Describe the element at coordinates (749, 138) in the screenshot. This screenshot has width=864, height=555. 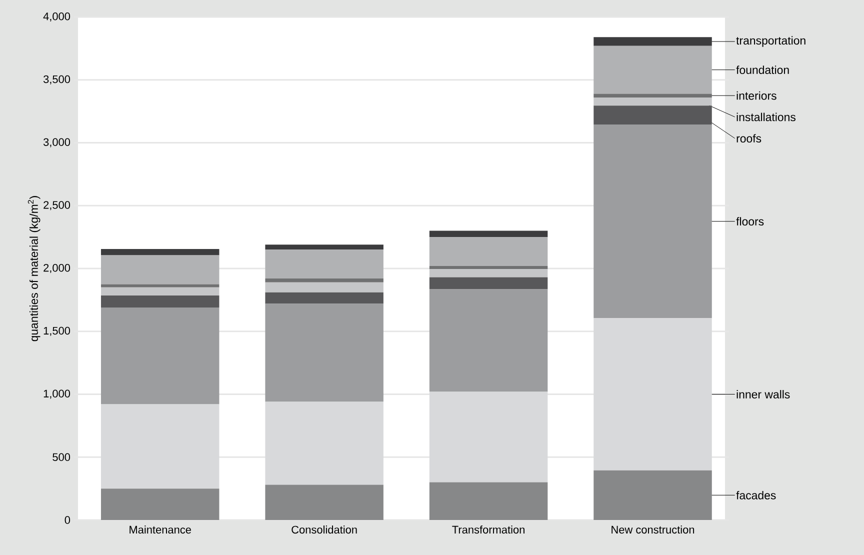
I see `text: roofs` at that location.